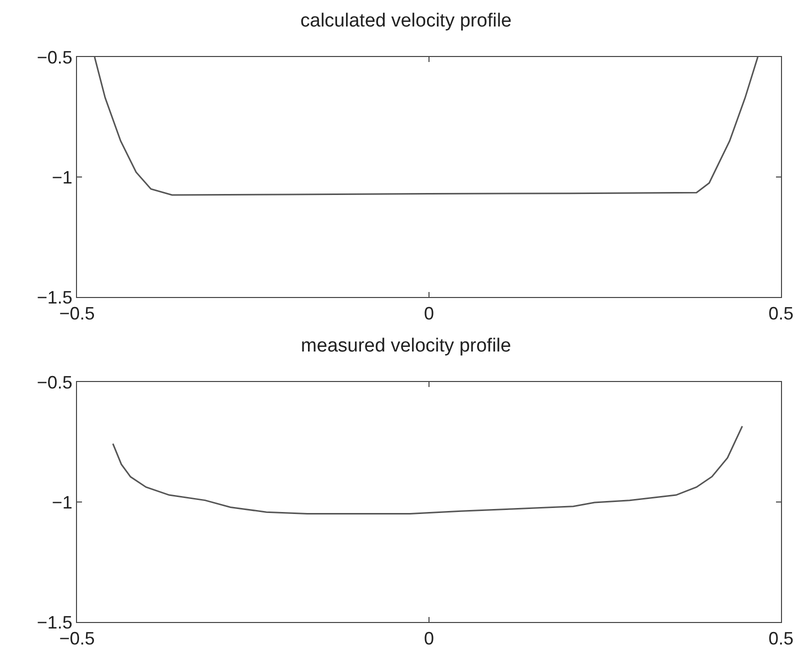 The image size is (812, 650). I want to click on chart-title: measured velocity profile, so click(406, 345).